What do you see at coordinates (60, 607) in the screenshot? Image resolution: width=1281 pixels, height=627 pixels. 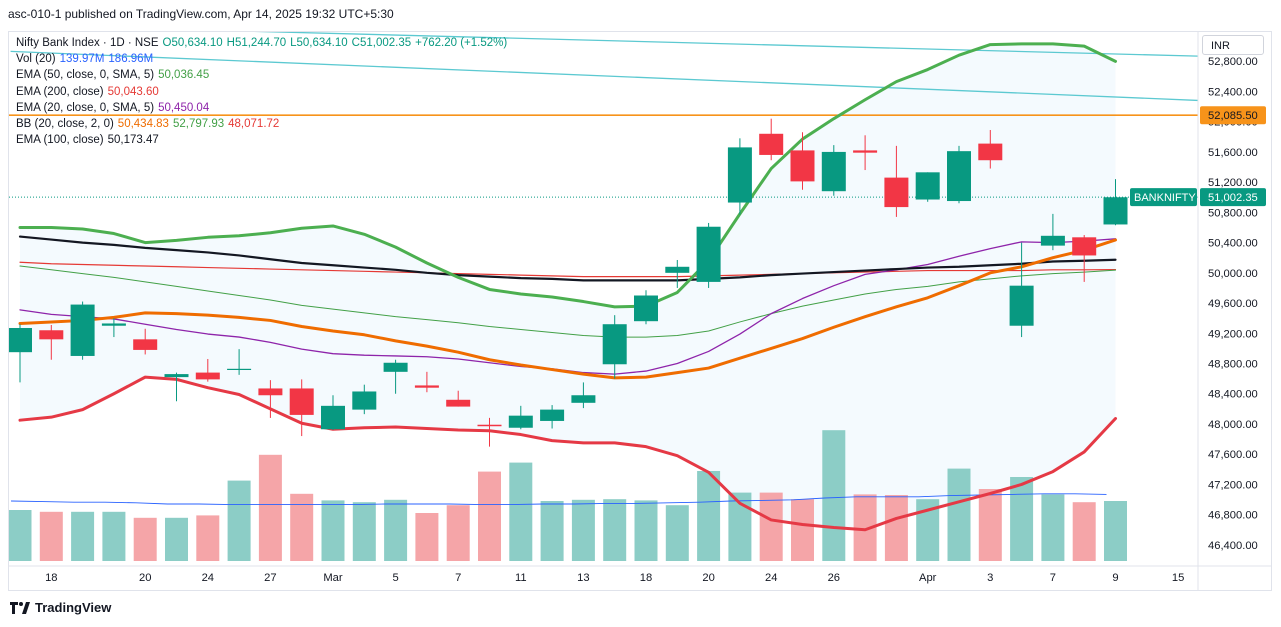 I see `tradingview-logo: TradingView` at bounding box center [60, 607].